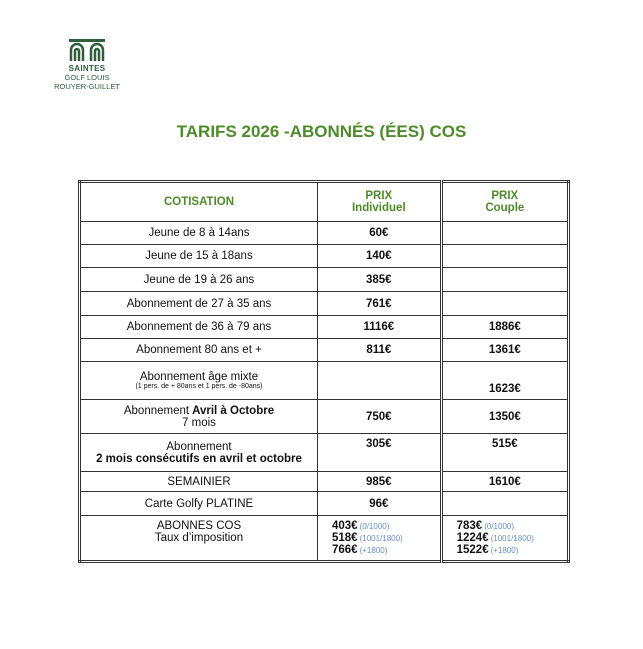 The width and height of the screenshot is (643, 649). I want to click on price-cell: 385€, so click(379, 279).